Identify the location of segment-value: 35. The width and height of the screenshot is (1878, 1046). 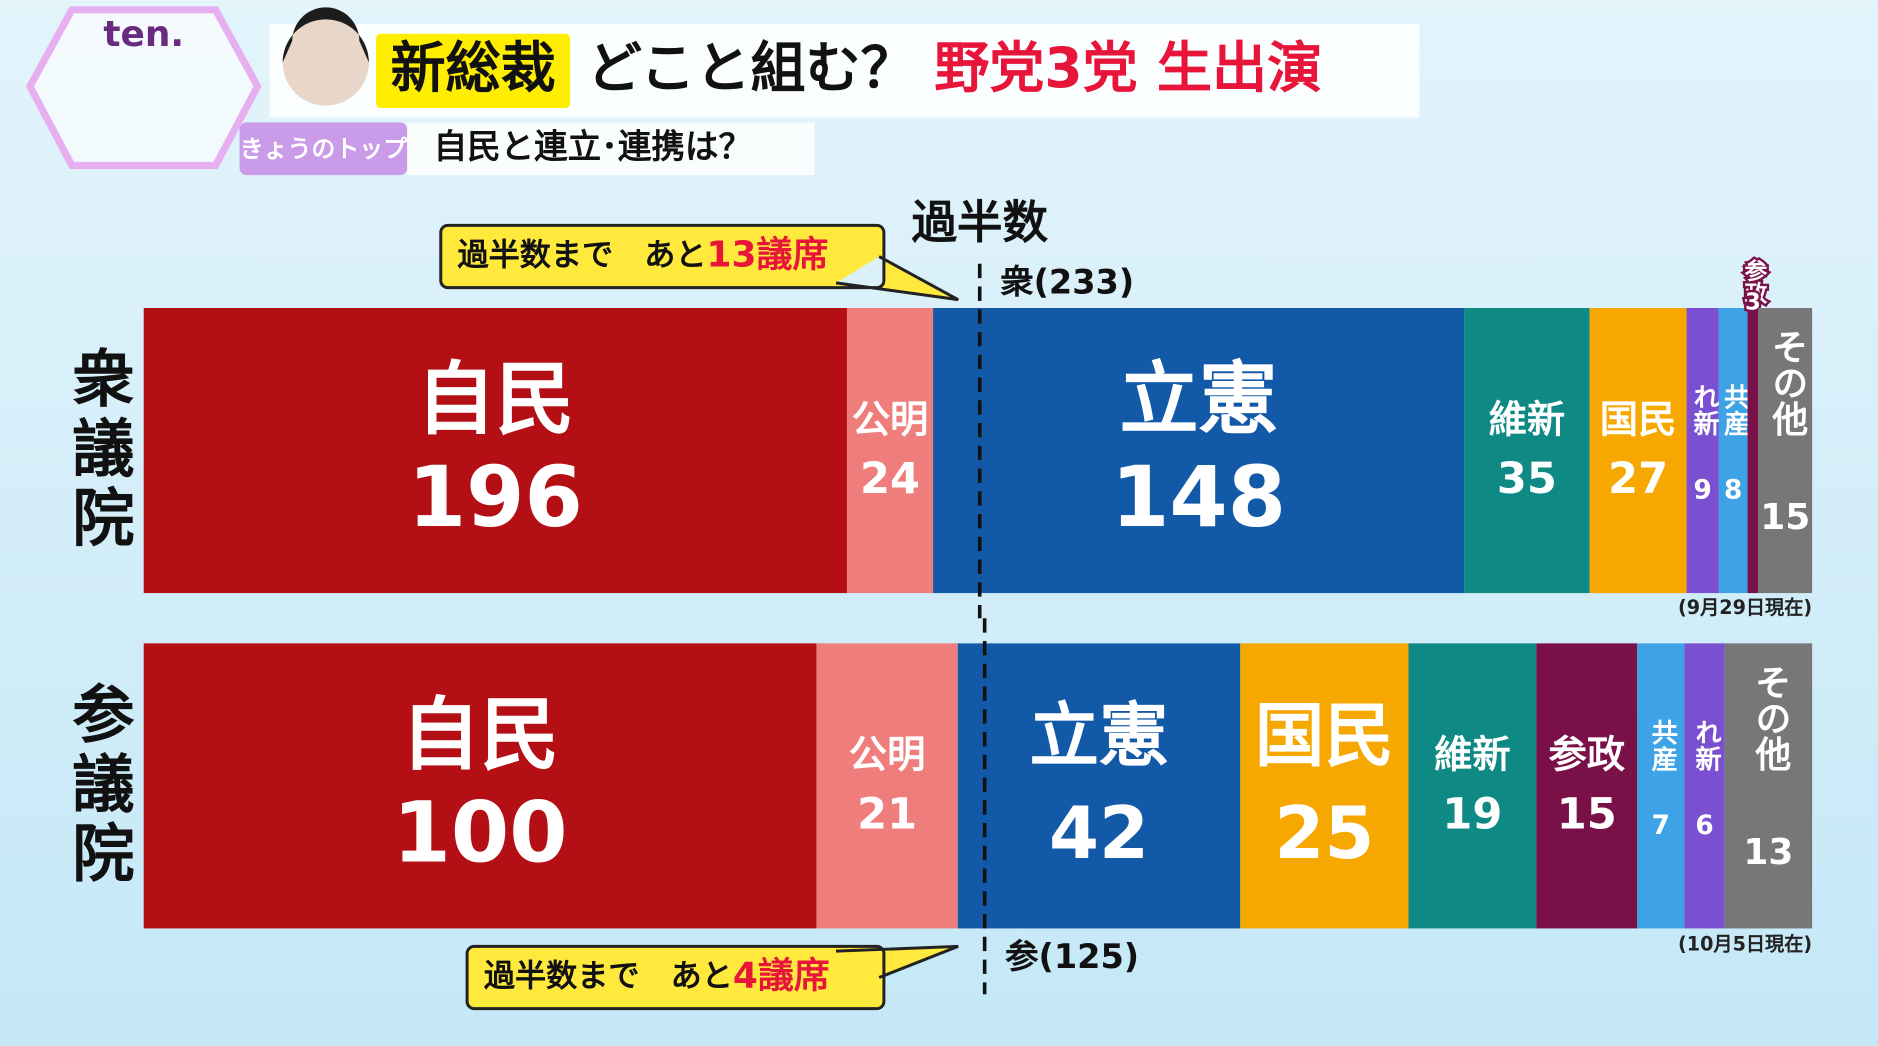
(1527, 479).